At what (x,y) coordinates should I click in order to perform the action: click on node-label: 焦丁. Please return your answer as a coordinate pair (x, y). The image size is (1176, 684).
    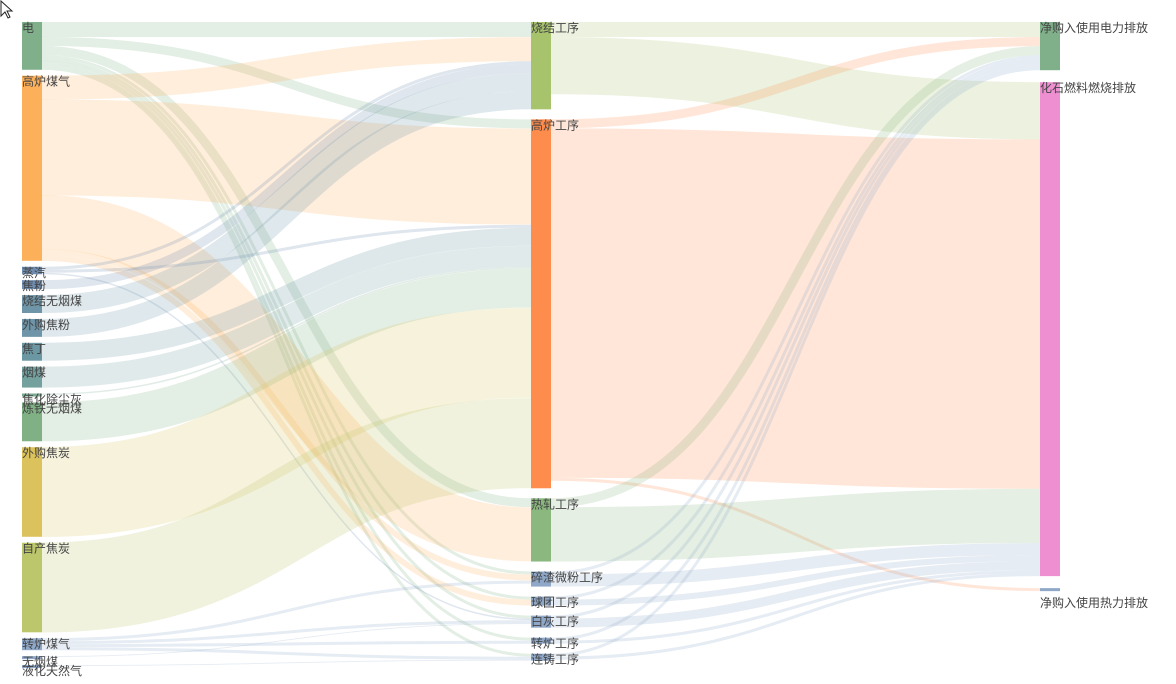
    Looking at the image, I should click on (34, 349).